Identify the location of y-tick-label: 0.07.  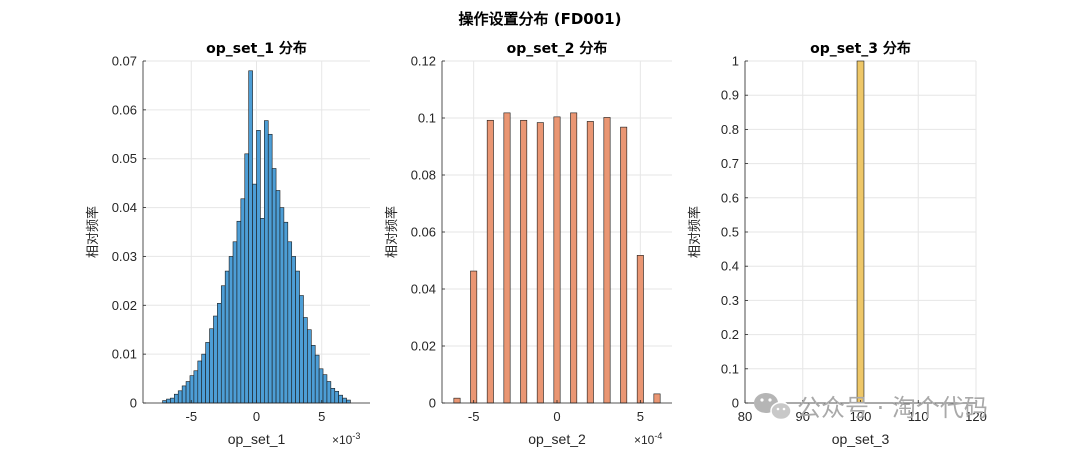
(124, 61).